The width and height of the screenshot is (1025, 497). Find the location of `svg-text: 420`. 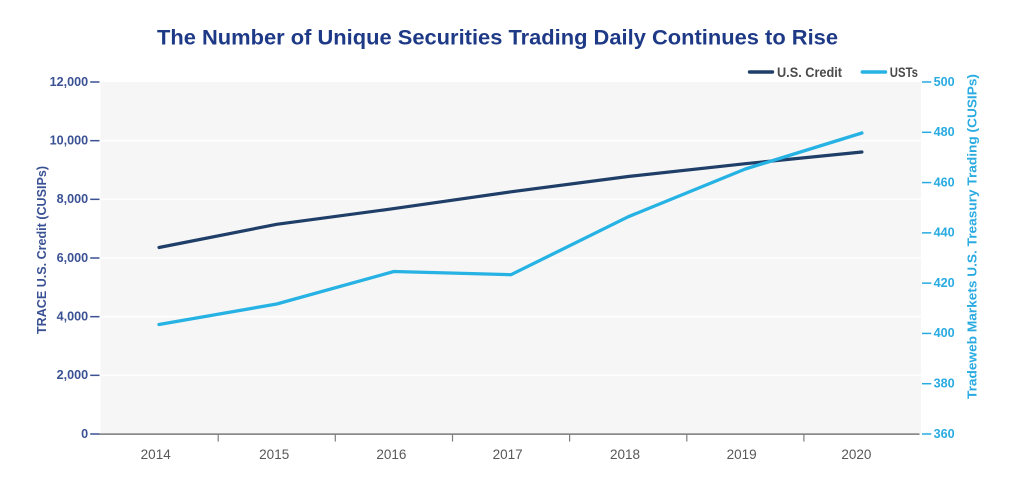

svg-text: 420 is located at coordinates (944, 283).